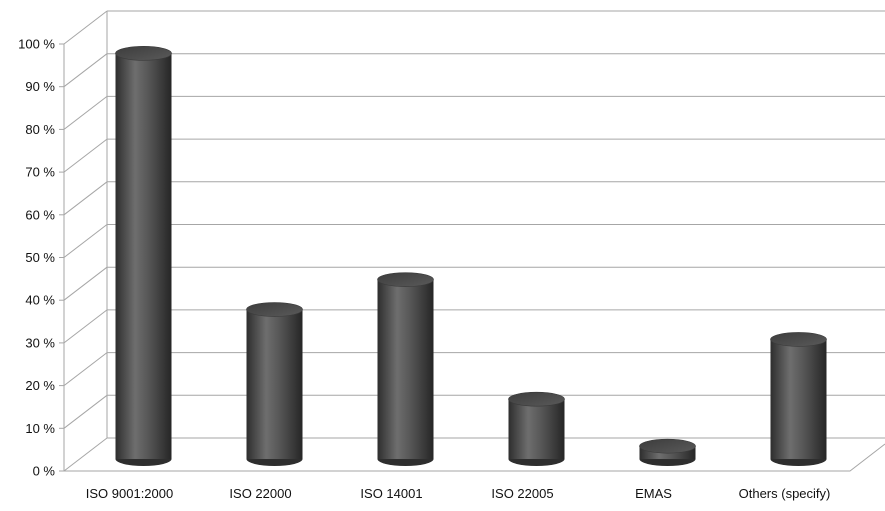 This screenshot has height=511, width=885. Describe the element at coordinates (40, 214) in the screenshot. I see `y-tick-label: 60 %` at that location.